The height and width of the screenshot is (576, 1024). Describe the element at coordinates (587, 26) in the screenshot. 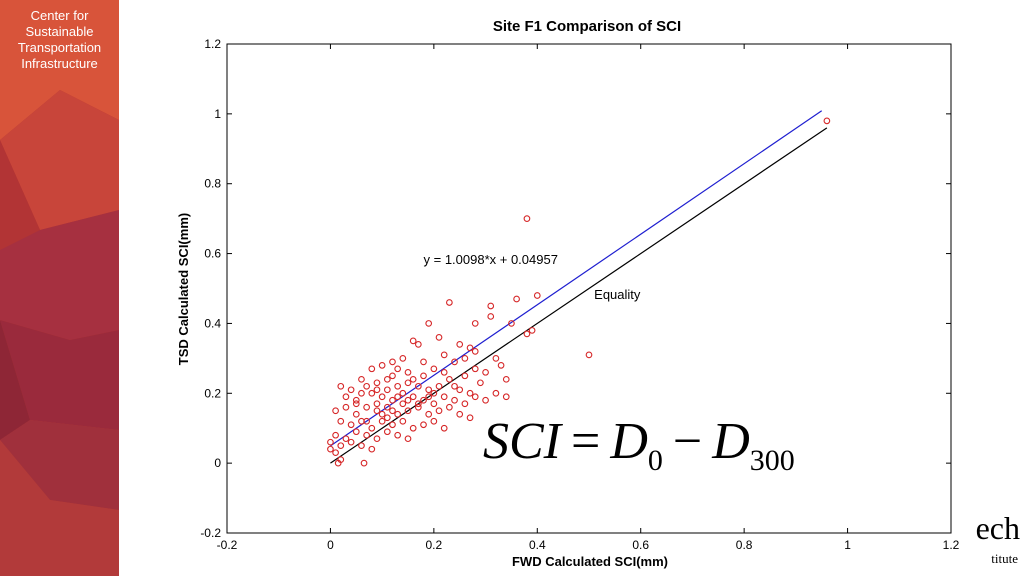

I see `chart-title: Site F1 Comparison of SCI` at that location.